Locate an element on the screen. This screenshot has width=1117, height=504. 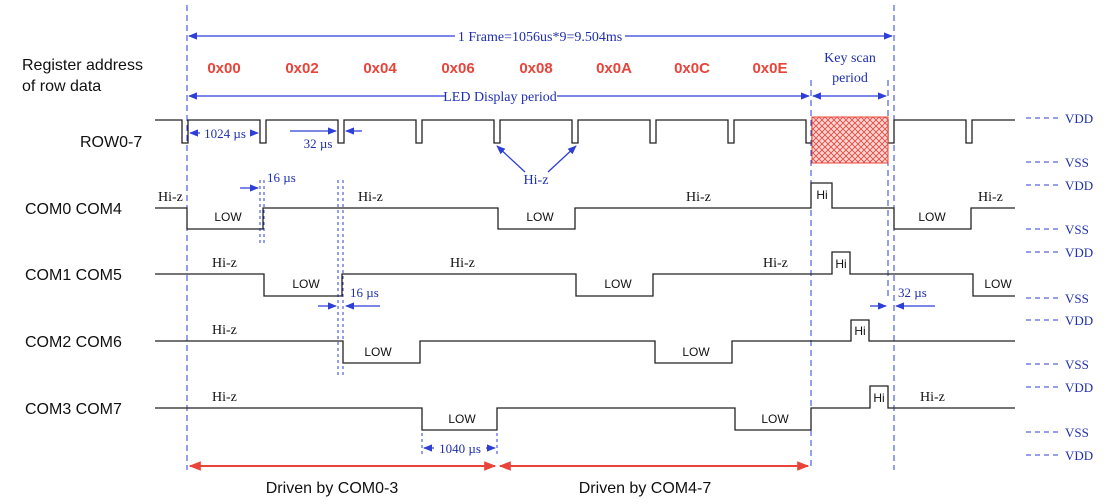
com1-low-label: LOW is located at coordinates (306, 284).